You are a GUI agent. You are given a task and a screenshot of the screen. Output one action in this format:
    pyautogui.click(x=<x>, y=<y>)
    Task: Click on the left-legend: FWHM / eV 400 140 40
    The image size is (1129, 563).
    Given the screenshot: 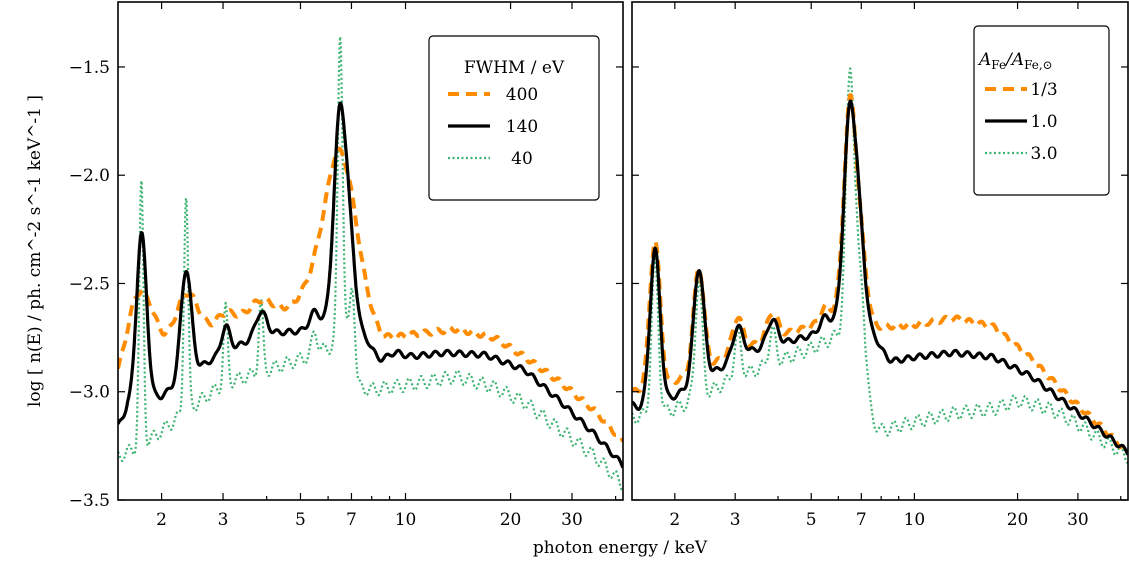 What is the action you would take?
    pyautogui.click(x=514, y=118)
    